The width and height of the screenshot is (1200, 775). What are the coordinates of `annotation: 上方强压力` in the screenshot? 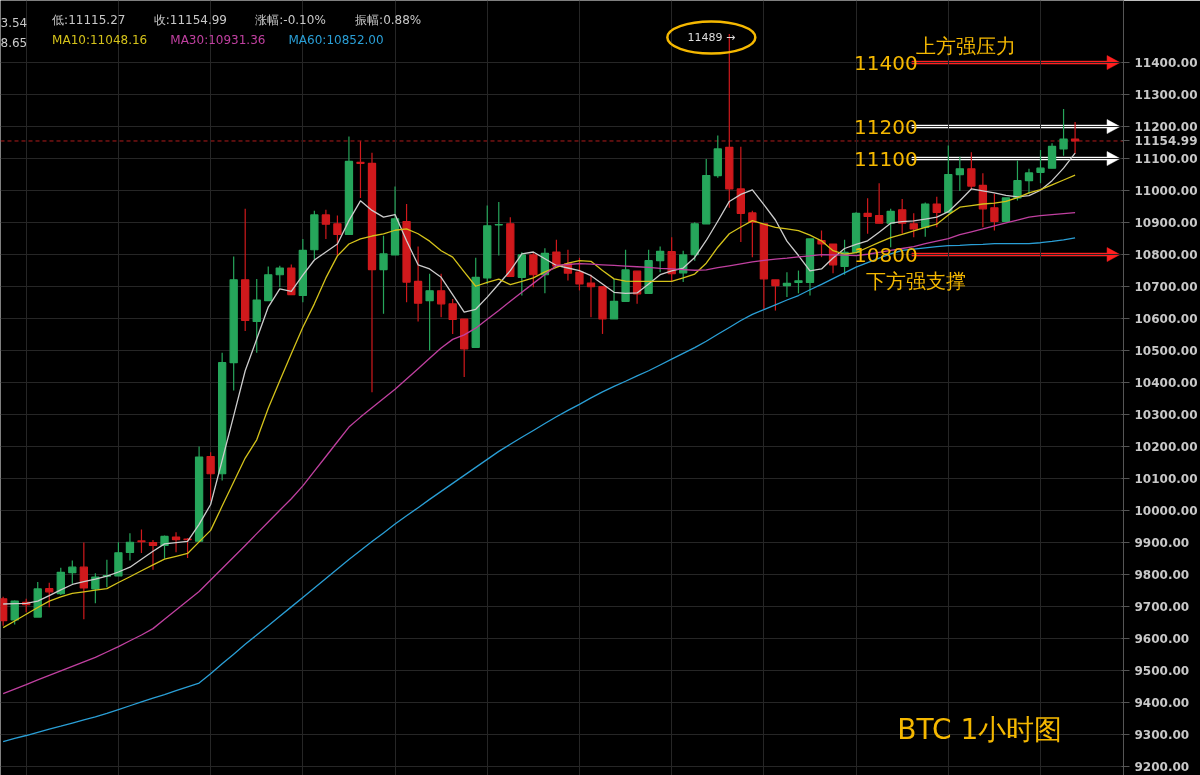 It's located at (966, 45).